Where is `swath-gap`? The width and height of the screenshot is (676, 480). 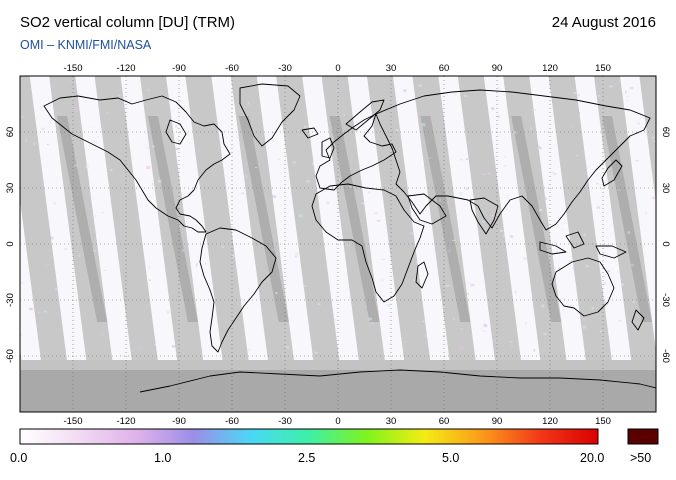
swath-gap is located at coordinates (129, 244).